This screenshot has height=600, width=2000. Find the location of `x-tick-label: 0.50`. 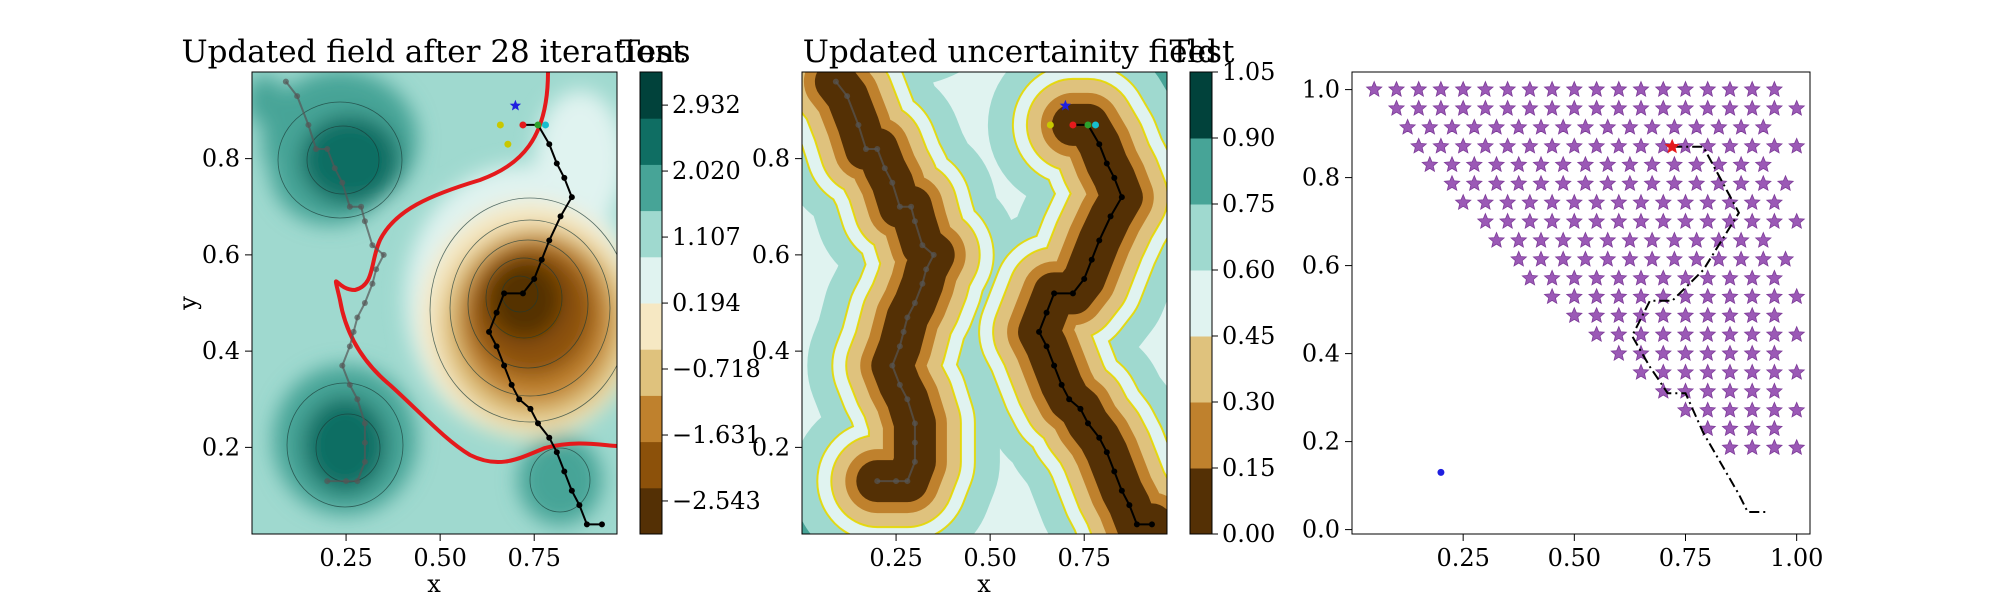

x-tick-label: 0.50 is located at coordinates (1574, 558).